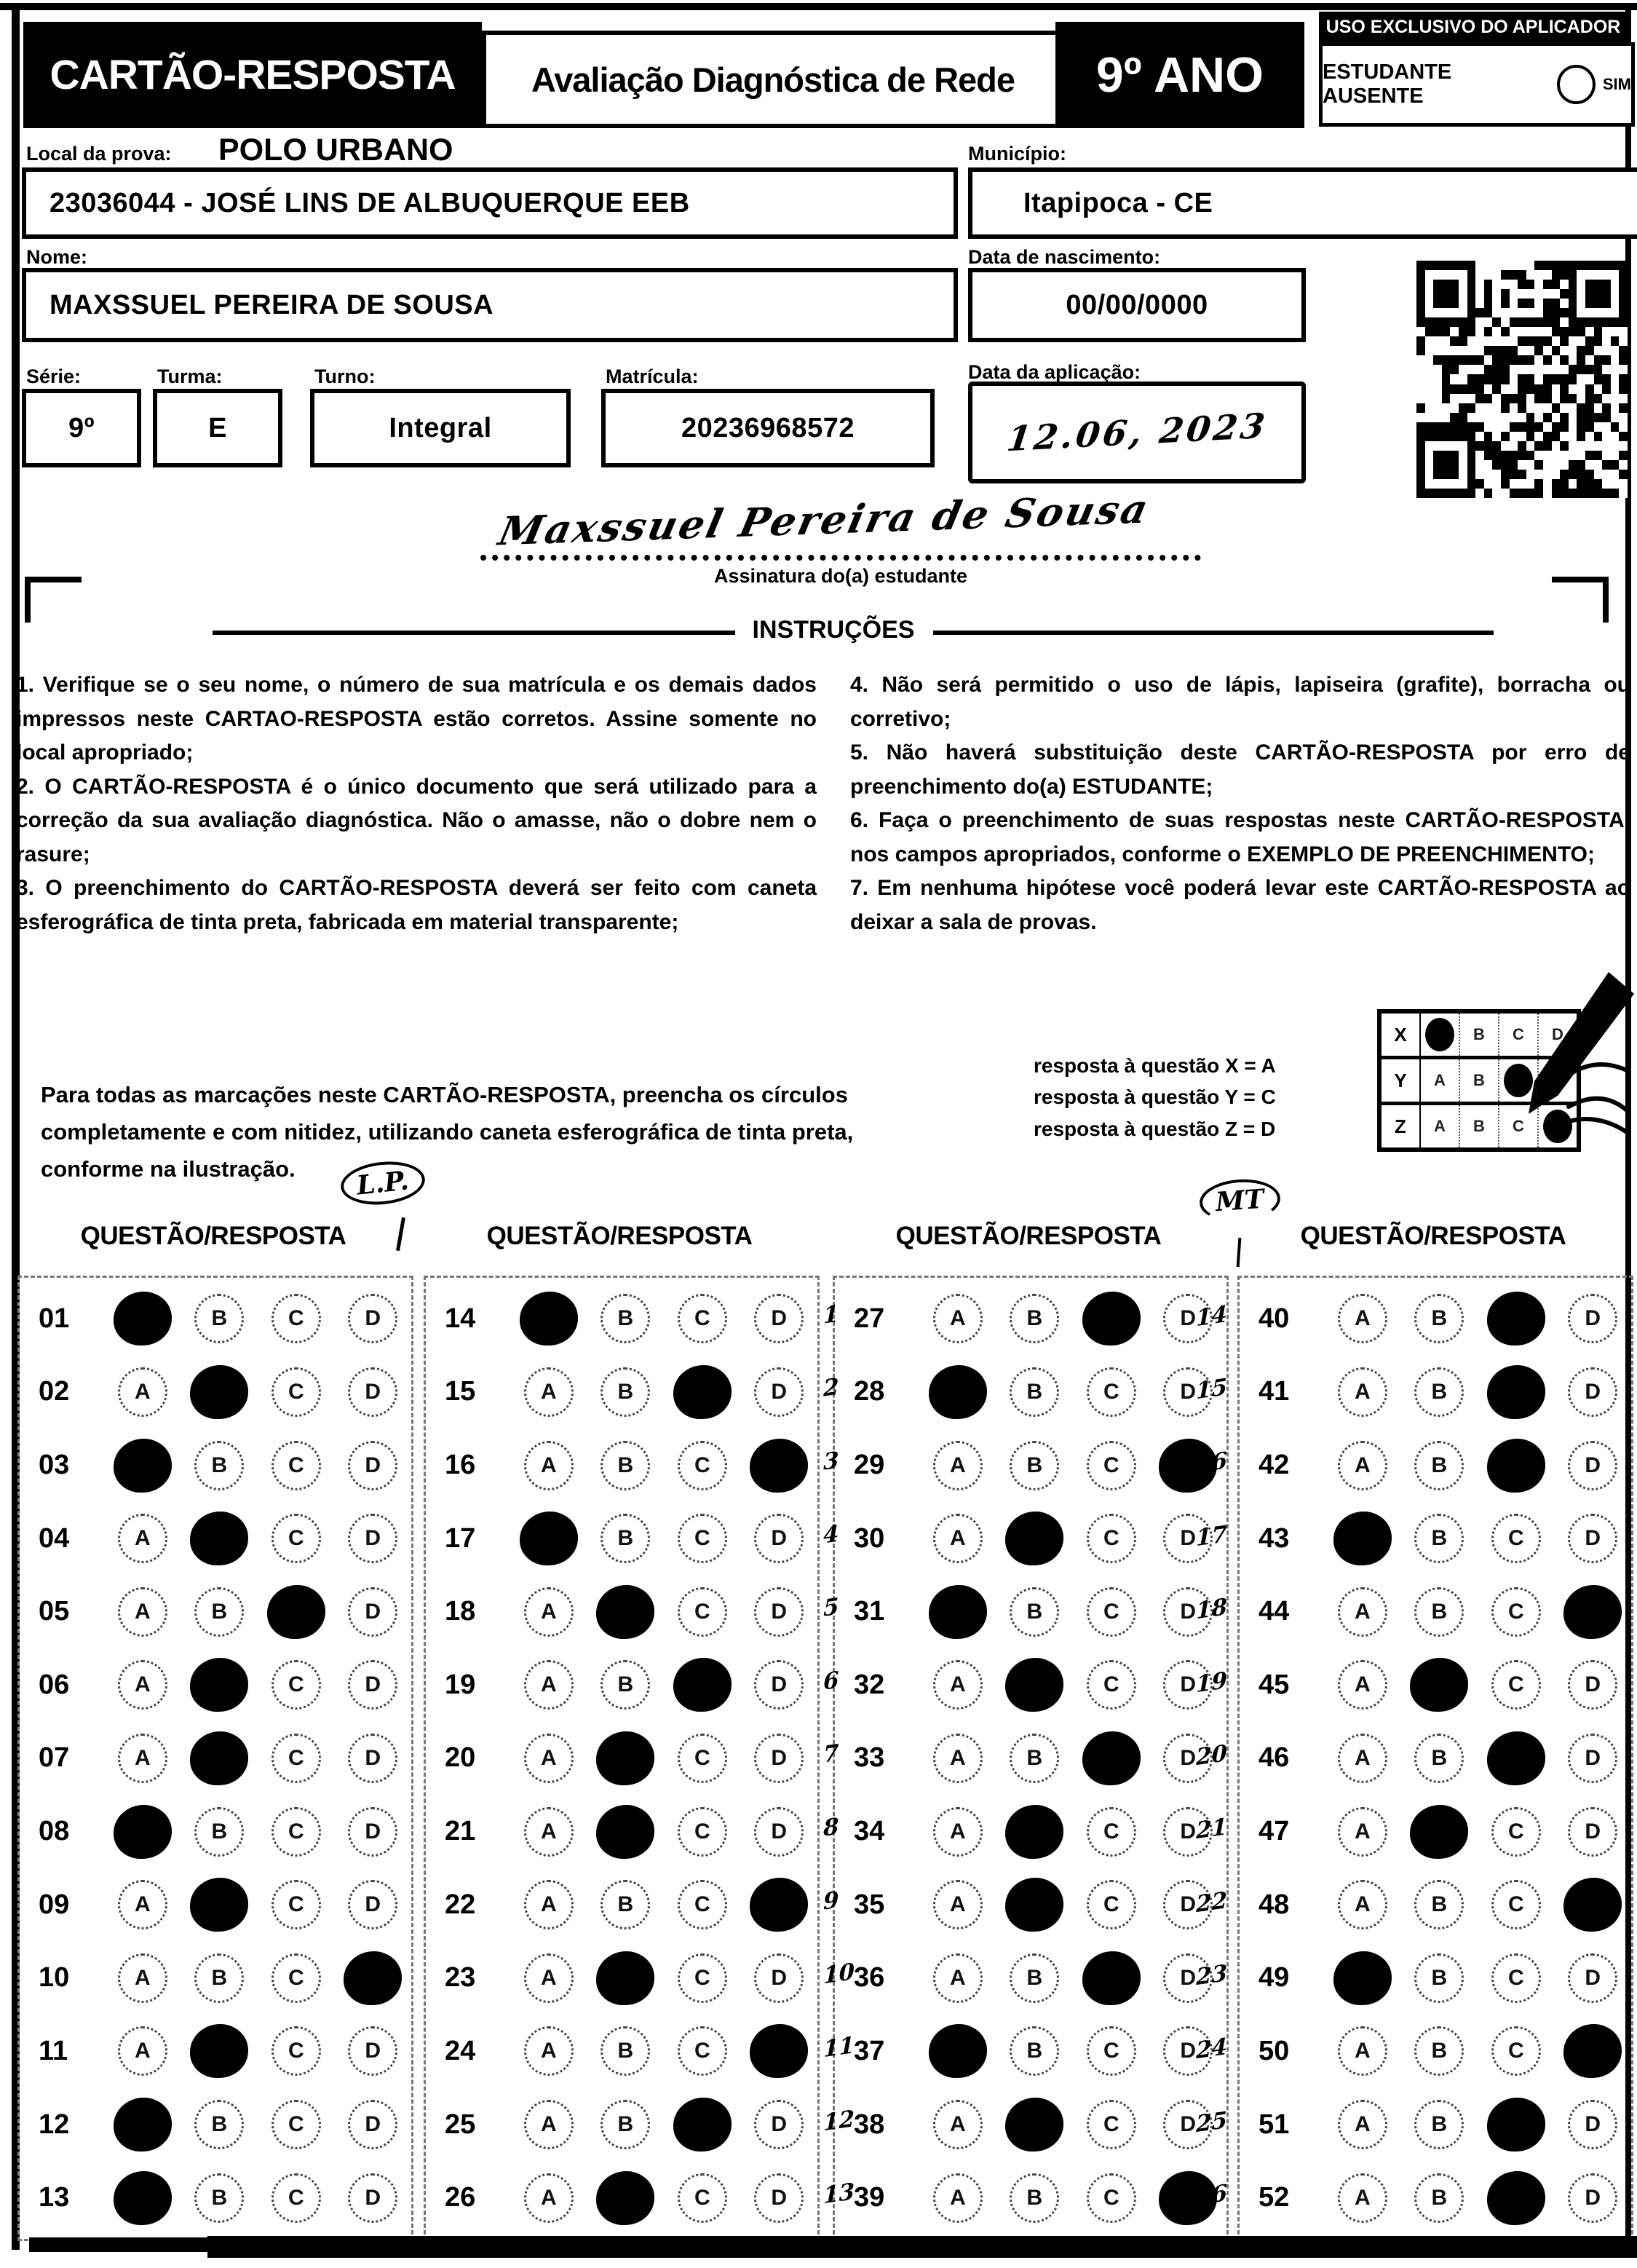 This screenshot has height=2268, width=1637. What do you see at coordinates (1577, 84) in the screenshot?
I see `absent-bubble` at bounding box center [1577, 84].